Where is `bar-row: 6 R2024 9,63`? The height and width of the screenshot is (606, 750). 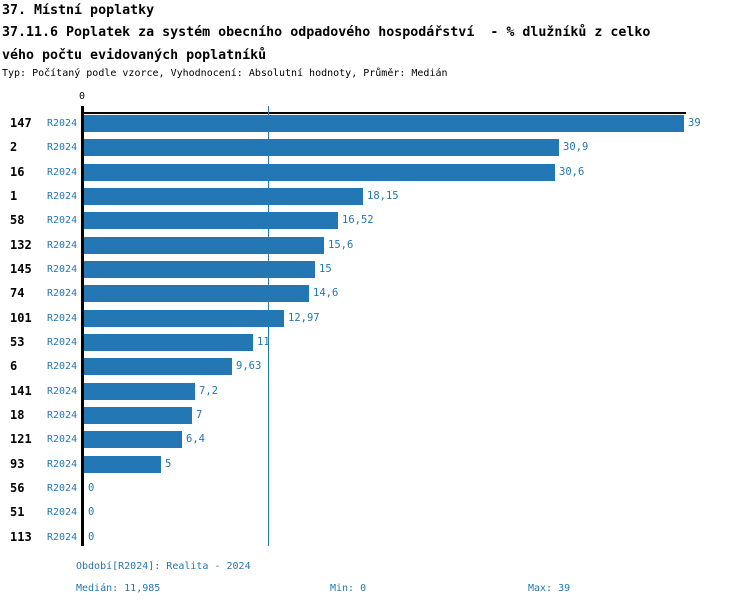
bar-row: 6 R2024 9,63 is located at coordinates (375, 366).